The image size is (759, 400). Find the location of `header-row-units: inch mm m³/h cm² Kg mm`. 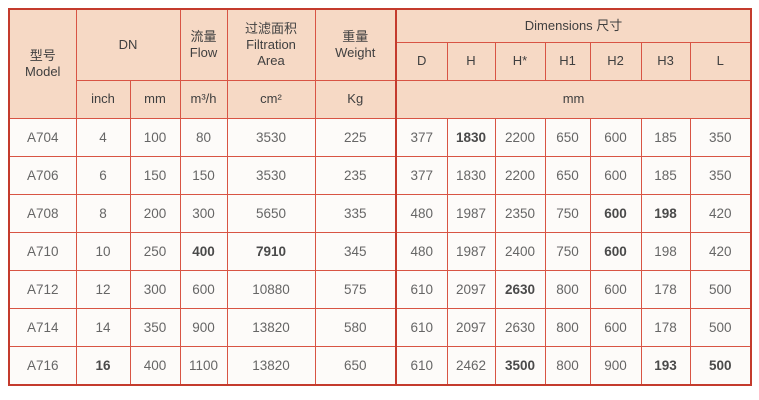

header-row-units: inch mm m³/h cm² Kg mm is located at coordinates (380, 99).